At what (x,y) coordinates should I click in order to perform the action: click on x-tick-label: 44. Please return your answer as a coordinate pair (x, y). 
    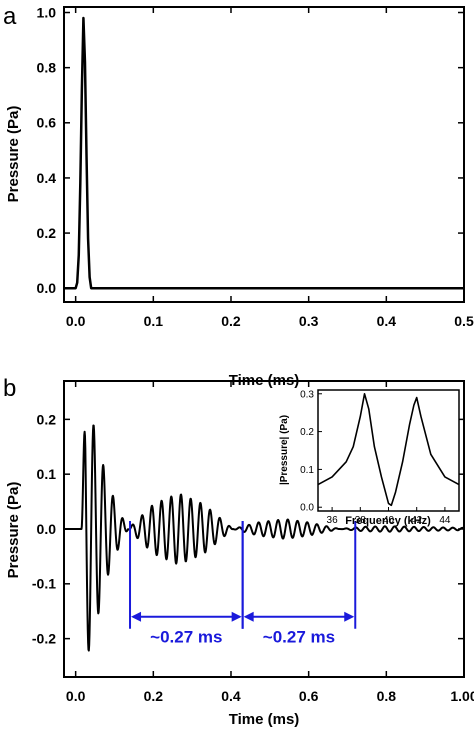
    Looking at the image, I should click on (445, 520).